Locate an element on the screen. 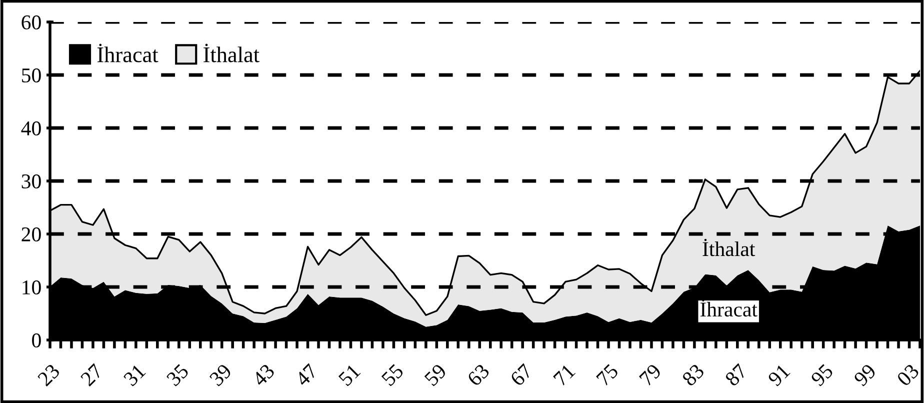  x-tick-label: 67 is located at coordinates (522, 375).